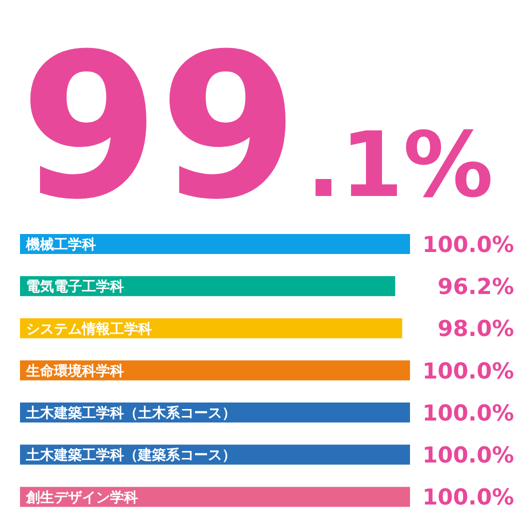 The height and width of the screenshot is (528, 528). I want to click on y-tick-label: 生命環境科学科, so click(74, 371).